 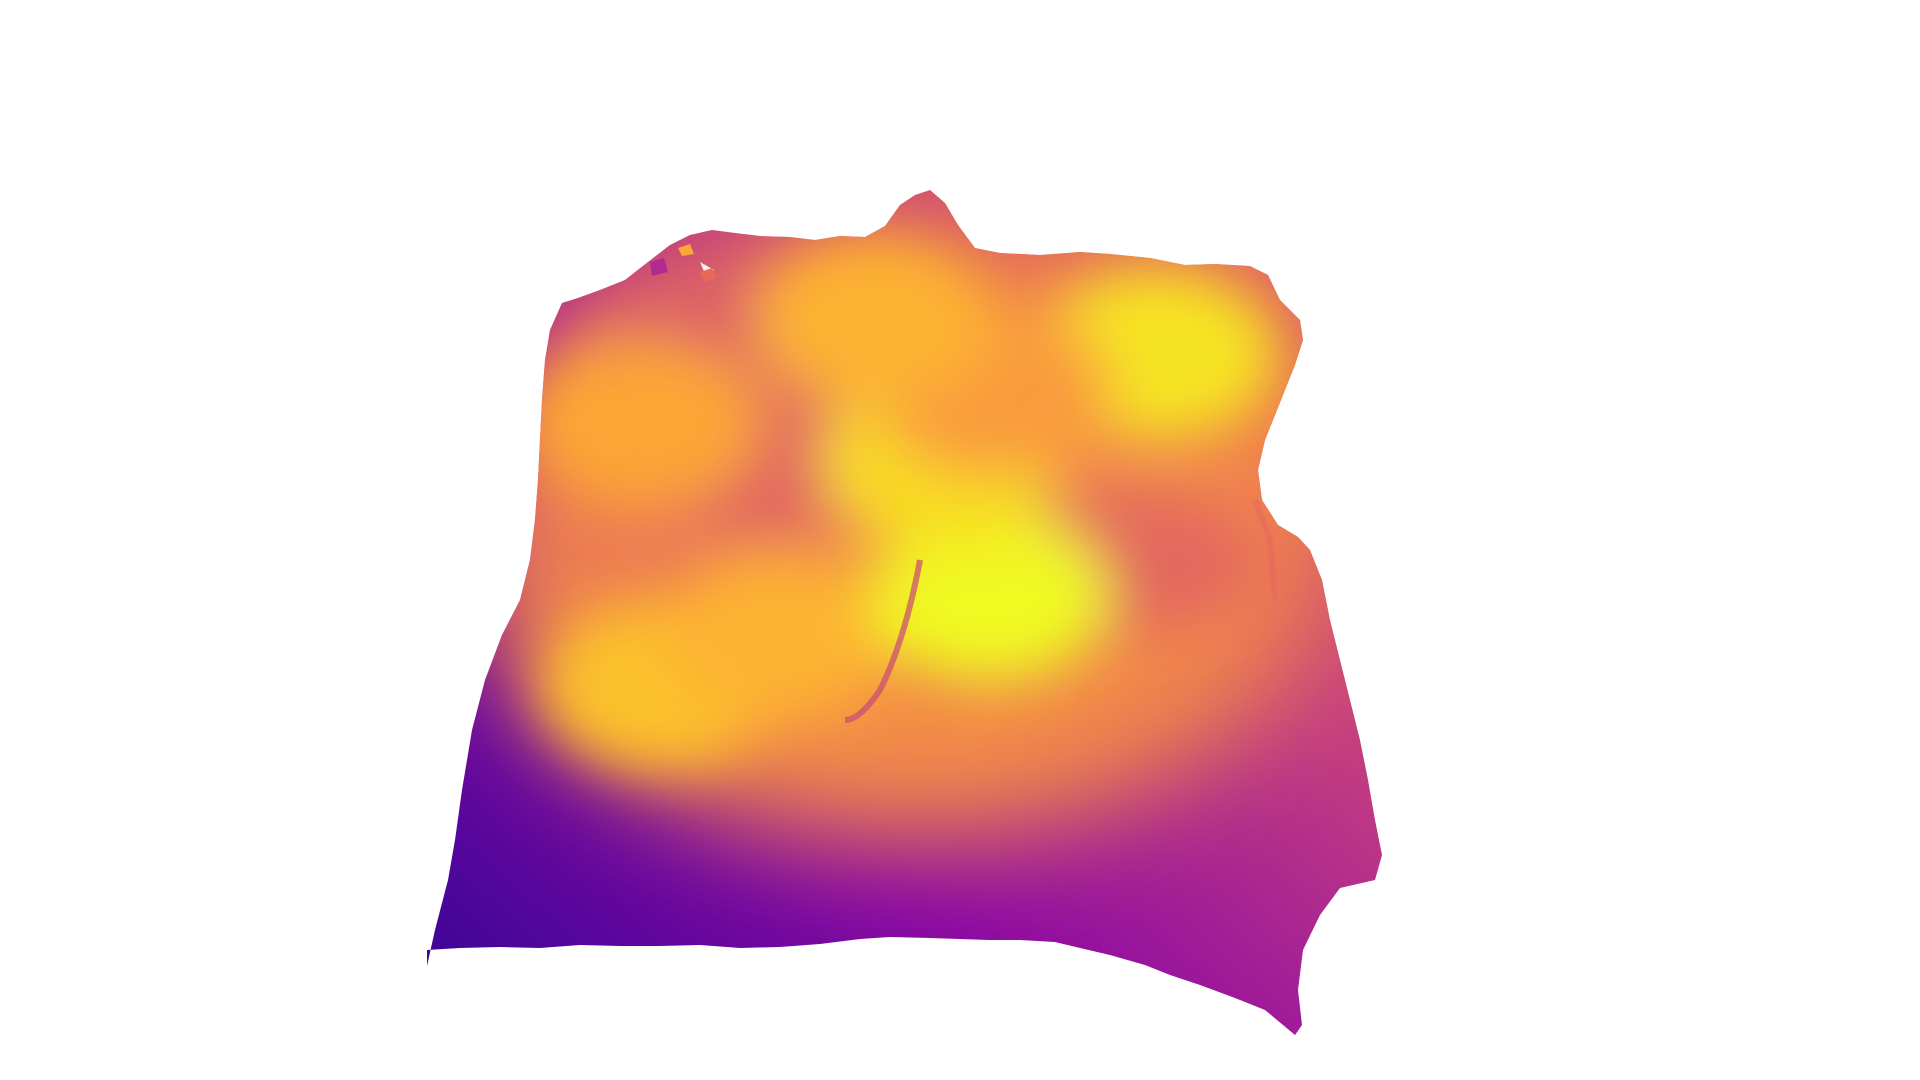 I want to click on surface-edge-highlight, so click(x=1265, y=549).